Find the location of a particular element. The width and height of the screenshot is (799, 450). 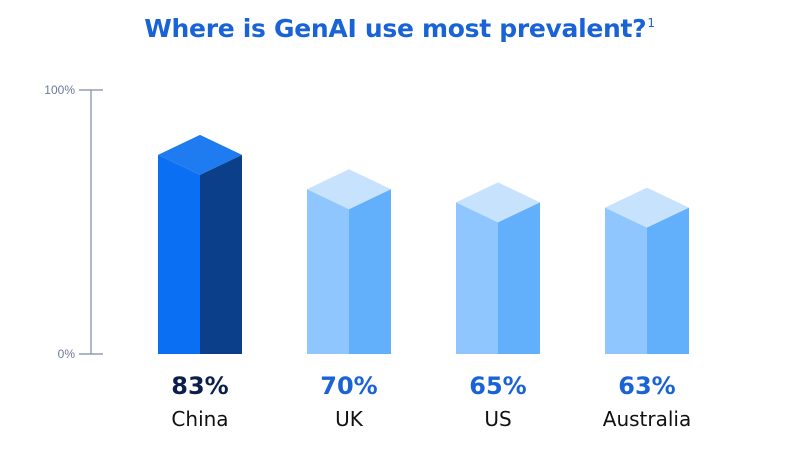

bar-category-label: US is located at coordinates (497, 419).